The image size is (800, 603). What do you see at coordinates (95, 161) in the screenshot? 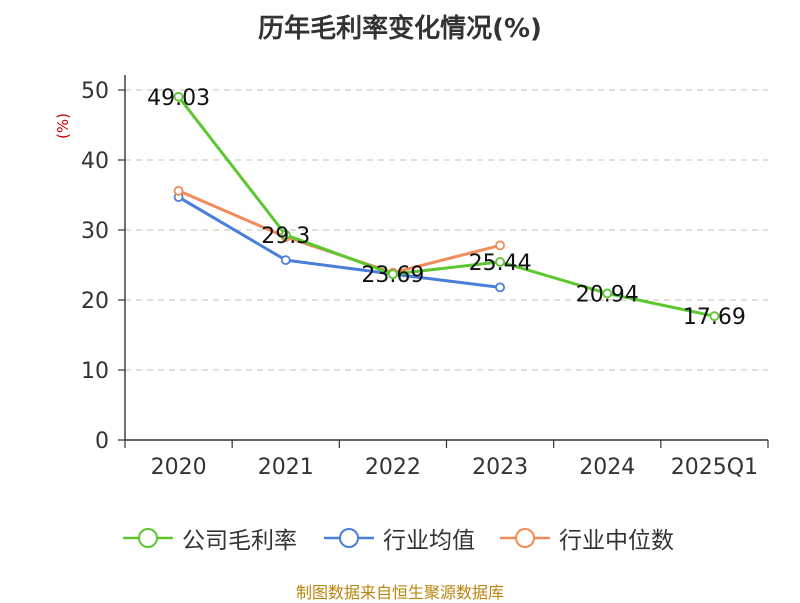
I see `y-tick-label: 40` at bounding box center [95, 161].